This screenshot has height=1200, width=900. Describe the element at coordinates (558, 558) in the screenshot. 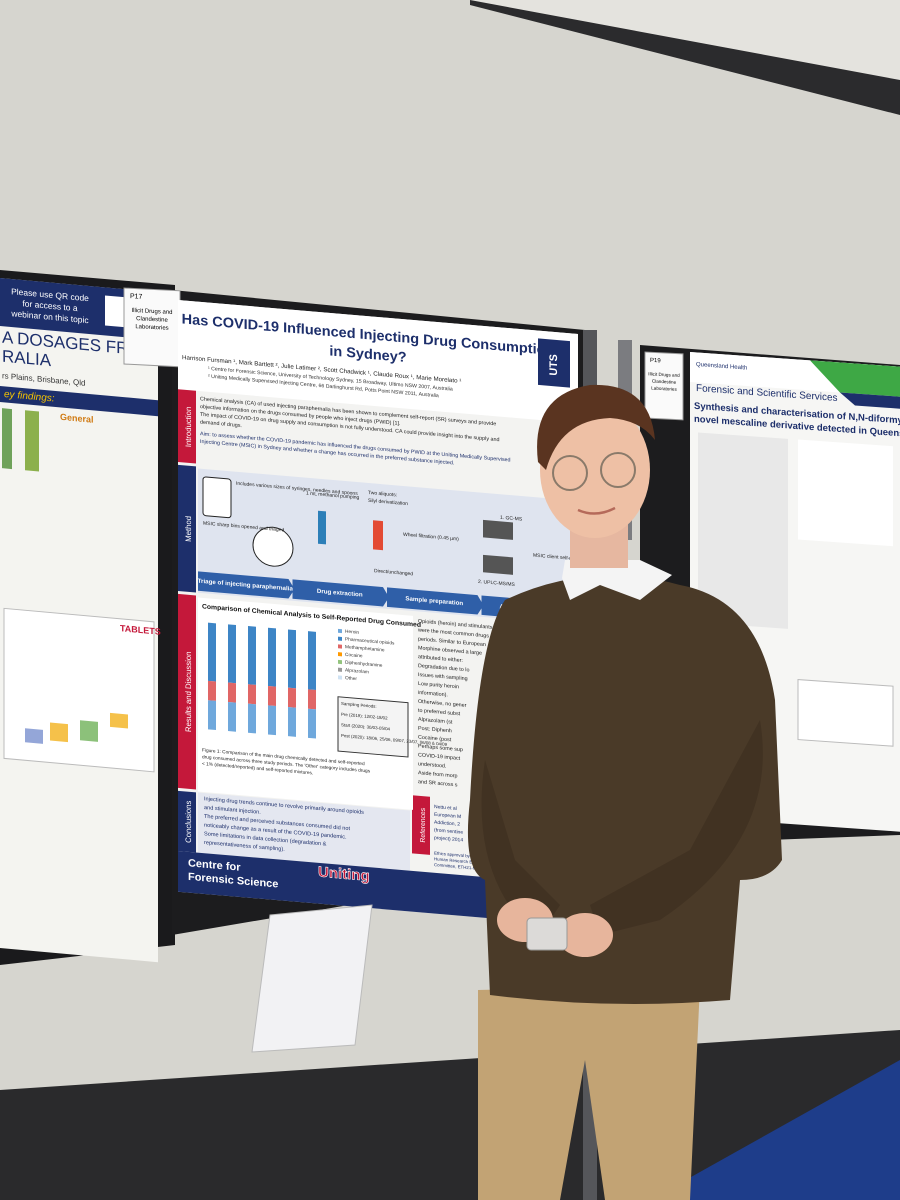

I see `method-note: MSIC client self-report` at that location.